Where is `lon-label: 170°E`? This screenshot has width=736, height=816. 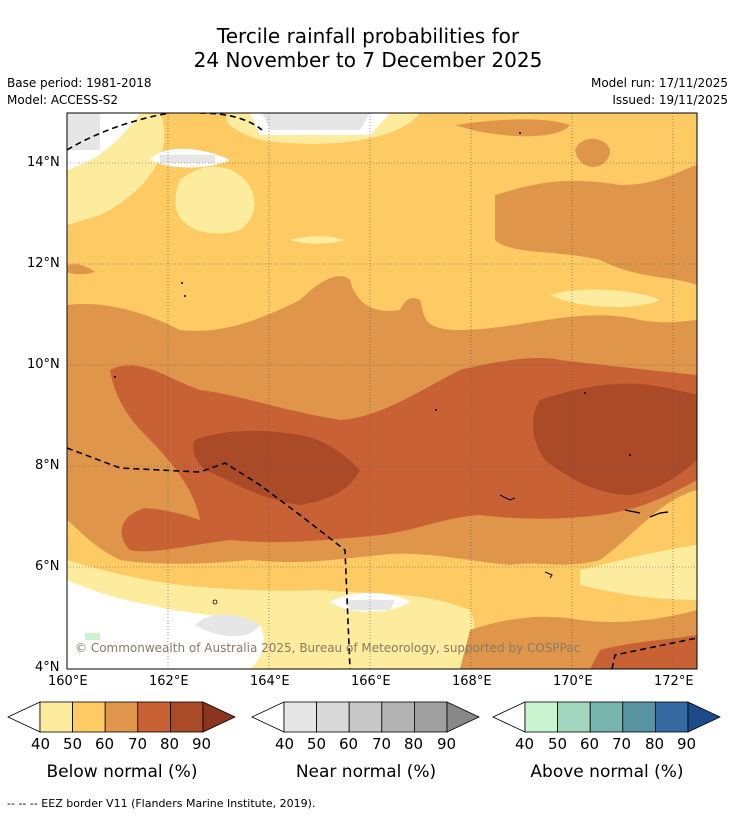 lon-label: 170°E is located at coordinates (573, 681).